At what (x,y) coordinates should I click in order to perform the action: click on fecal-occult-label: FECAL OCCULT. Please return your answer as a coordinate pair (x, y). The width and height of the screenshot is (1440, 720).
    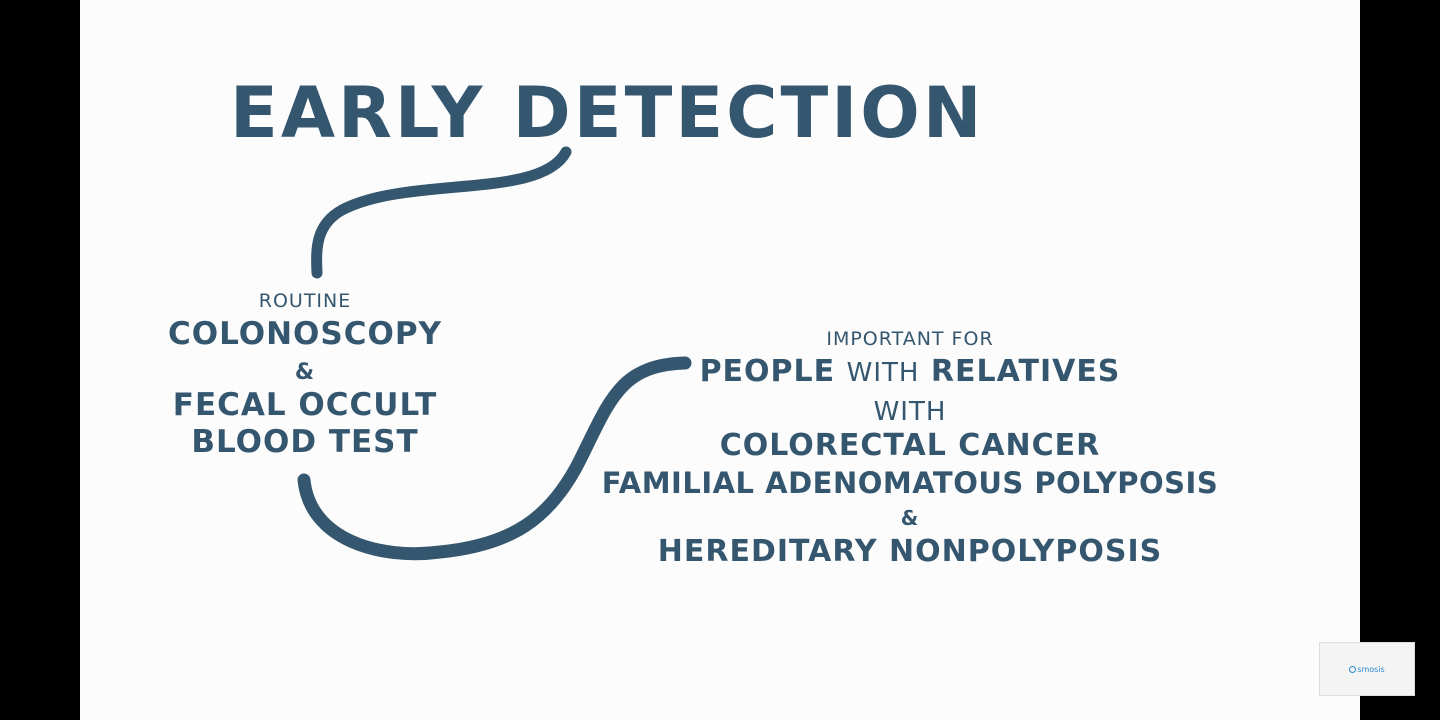
    Looking at the image, I should click on (305, 405).